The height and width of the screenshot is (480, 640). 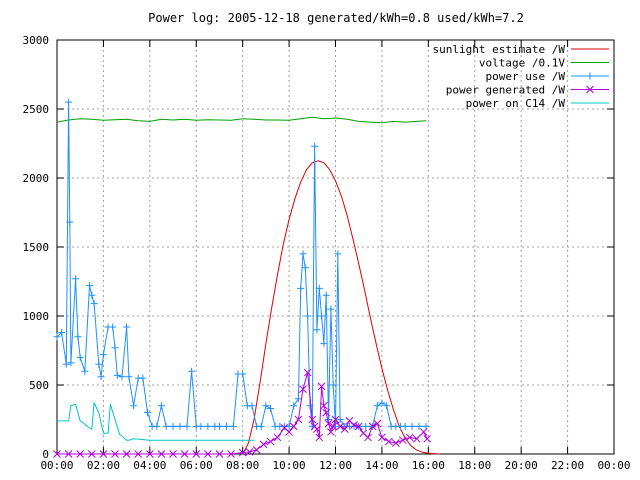 I want to click on x-tick-label: 02:00, so click(x=103, y=465).